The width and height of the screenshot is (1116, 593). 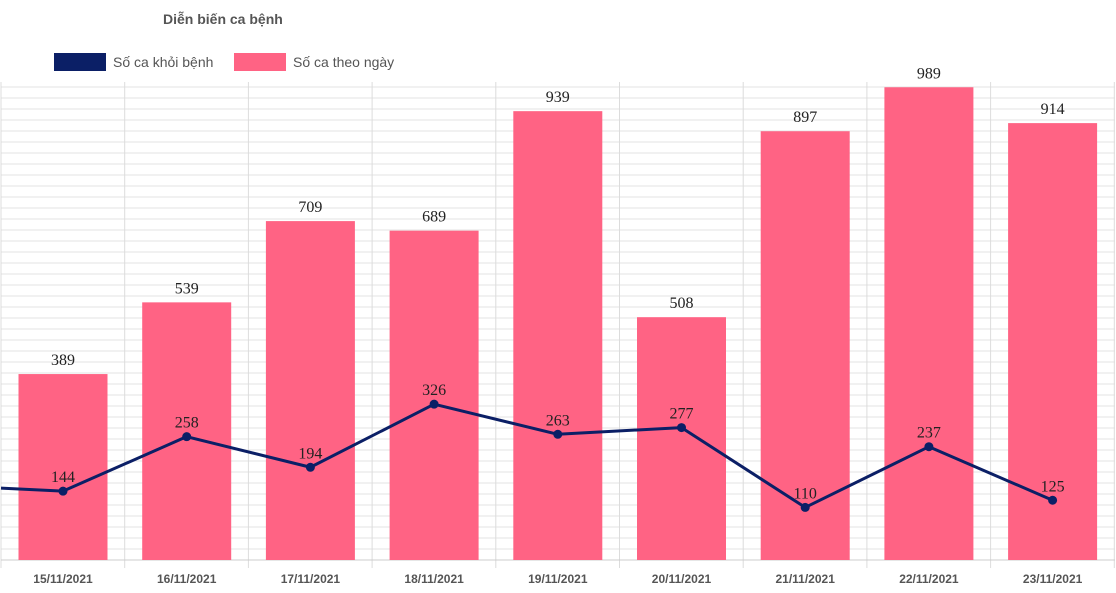 I want to click on line-value-label: 144, so click(x=63, y=477).